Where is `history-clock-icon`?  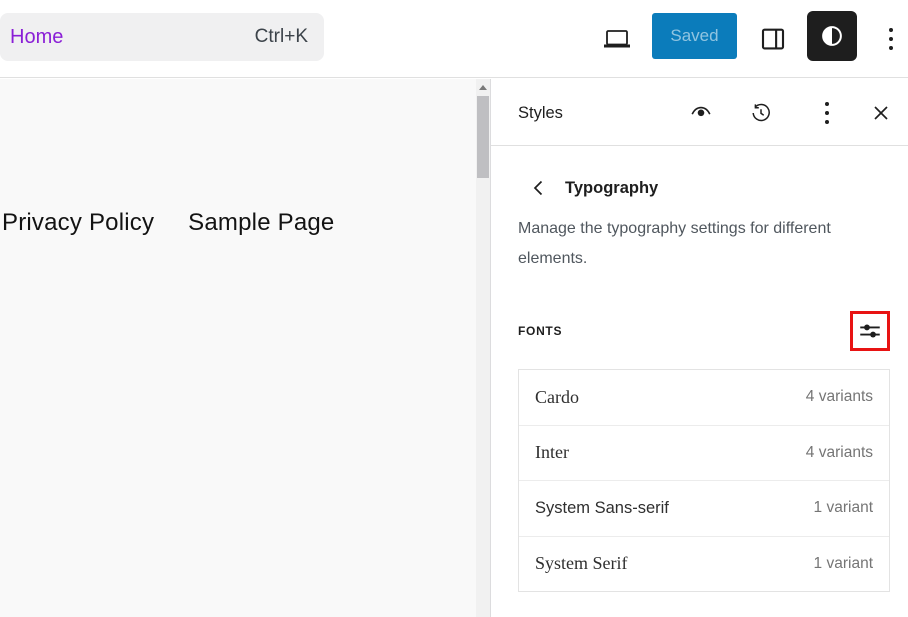 history-clock-icon is located at coordinates (761, 113).